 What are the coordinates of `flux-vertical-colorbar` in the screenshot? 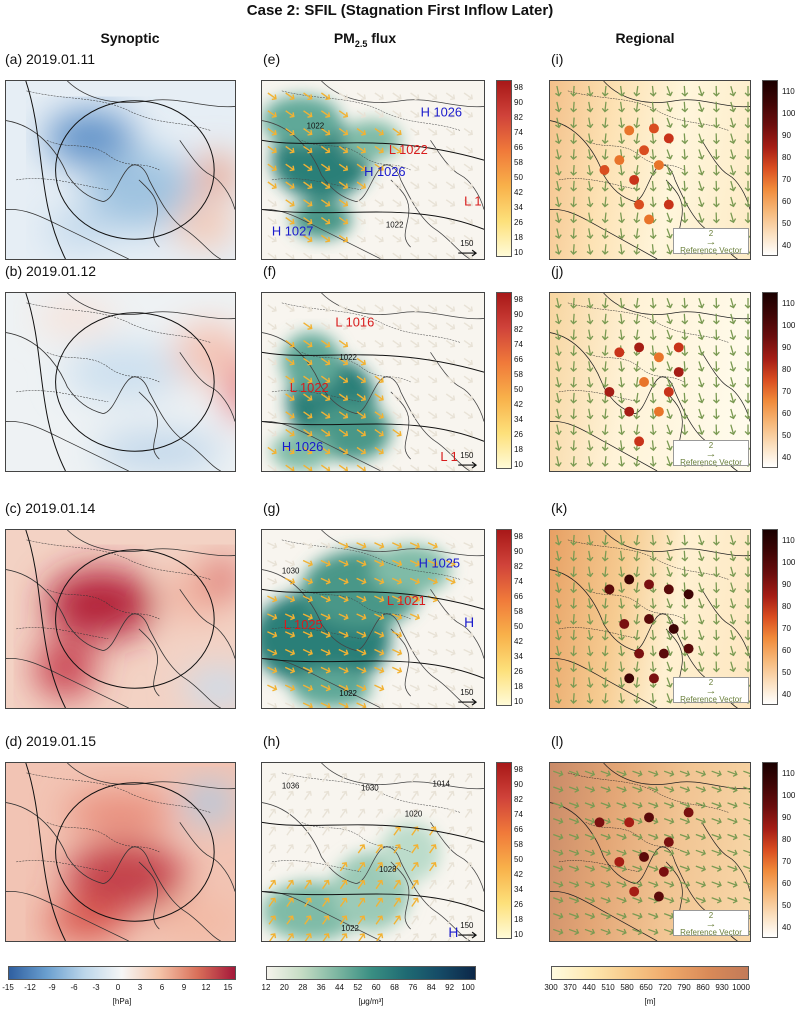 It's located at (504, 380).